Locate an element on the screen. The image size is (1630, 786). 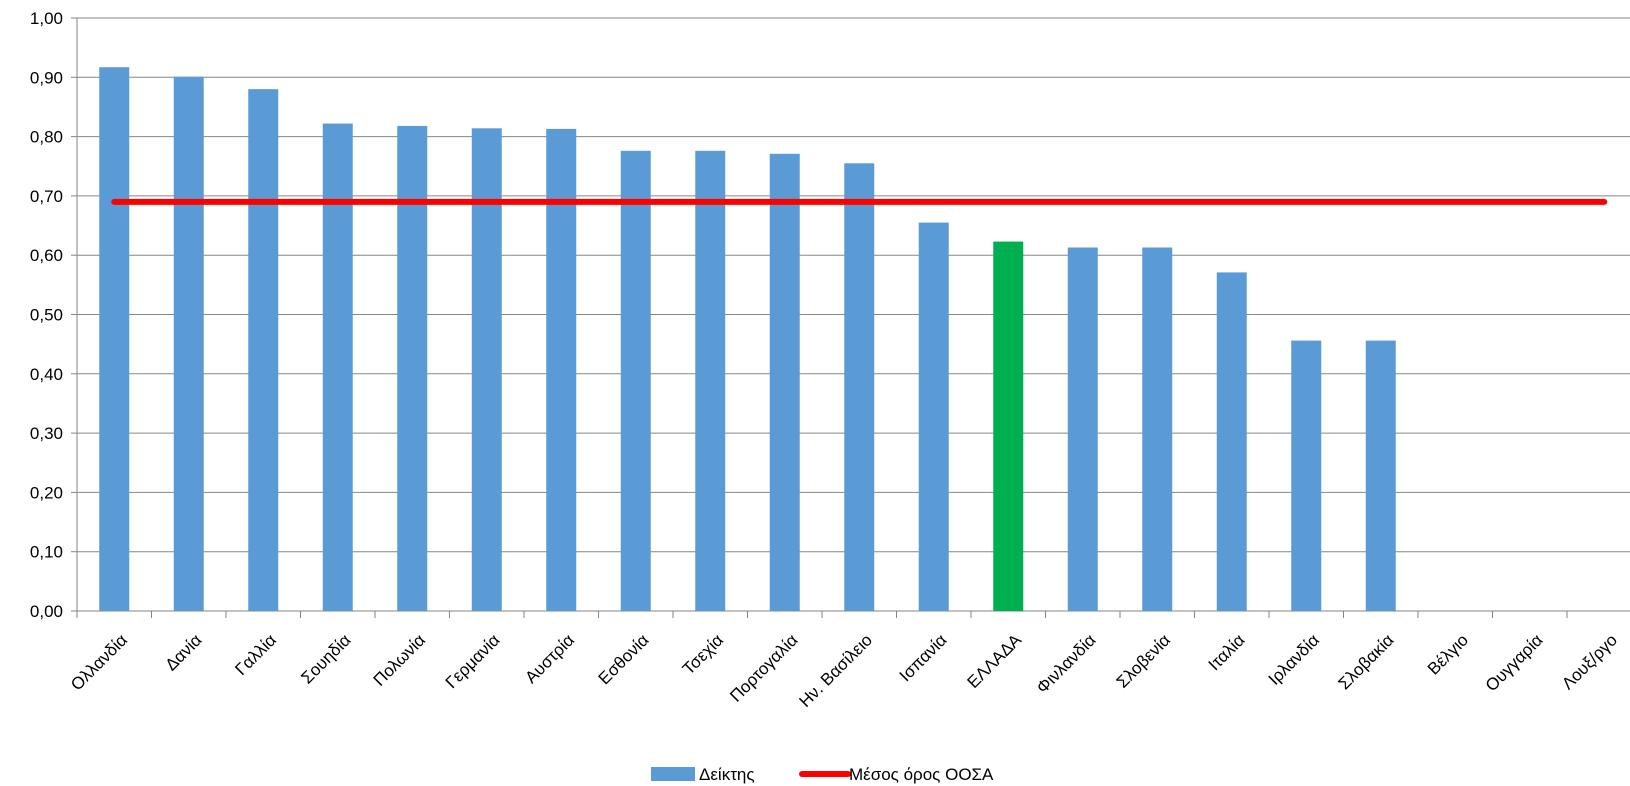
x-tick-label: Γαλλία is located at coordinates (255, 654).